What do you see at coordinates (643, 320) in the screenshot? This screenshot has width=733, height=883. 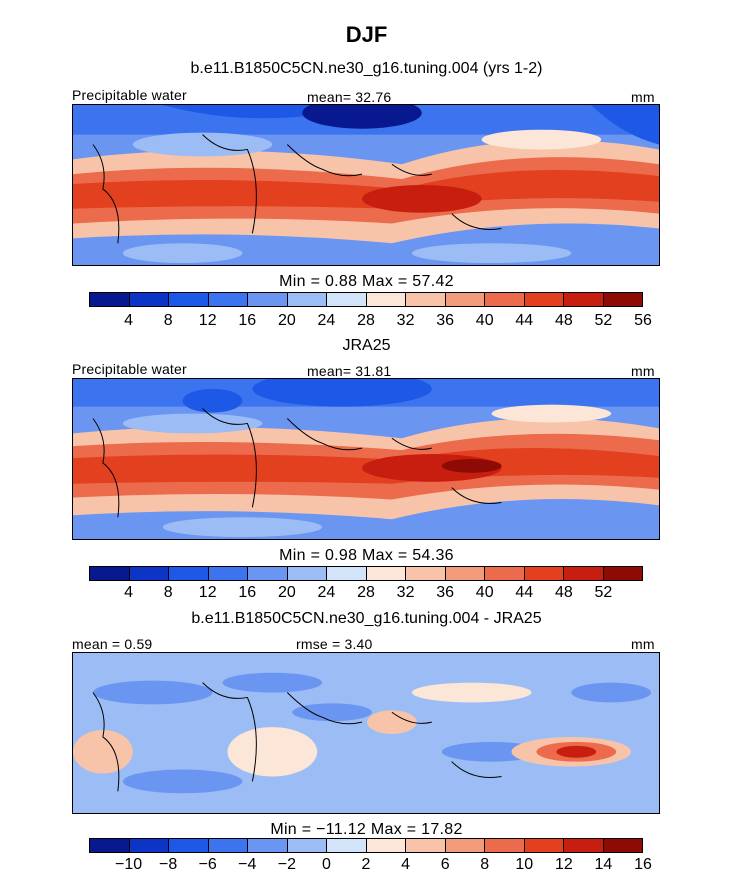 I see `colorbar-tick-label: 56` at bounding box center [643, 320].